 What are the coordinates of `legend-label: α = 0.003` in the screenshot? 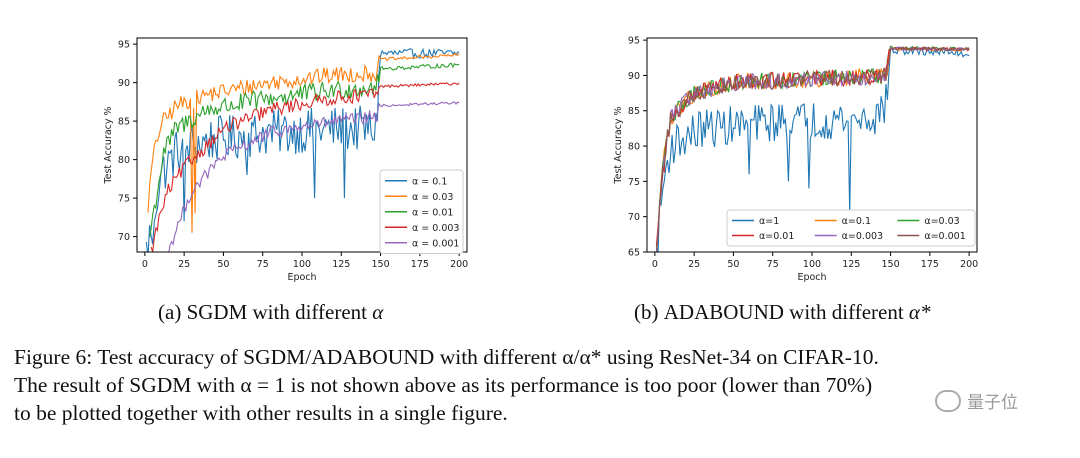 It's located at (435, 228).